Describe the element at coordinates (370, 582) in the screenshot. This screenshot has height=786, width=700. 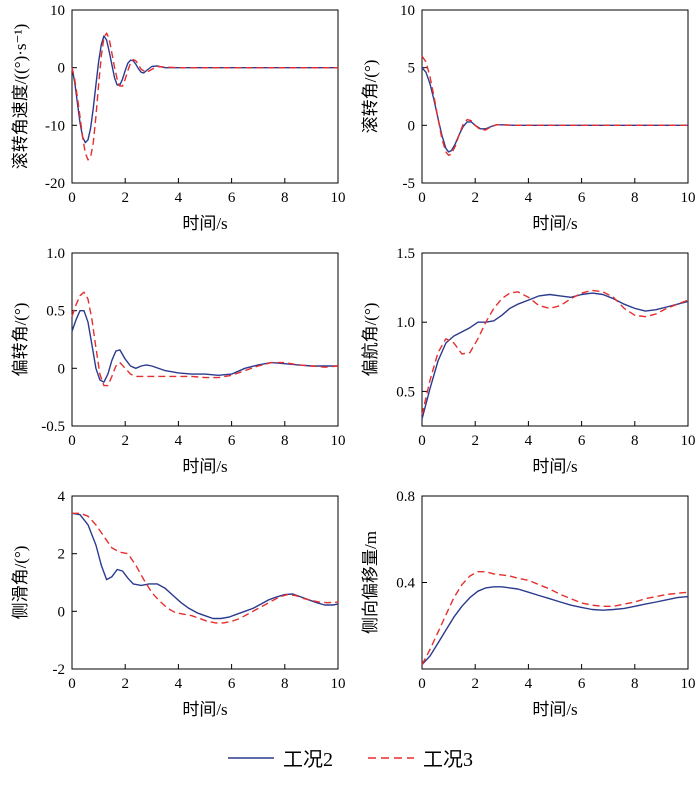
I see `y-axis-label: 侧向偏移量/m` at that location.